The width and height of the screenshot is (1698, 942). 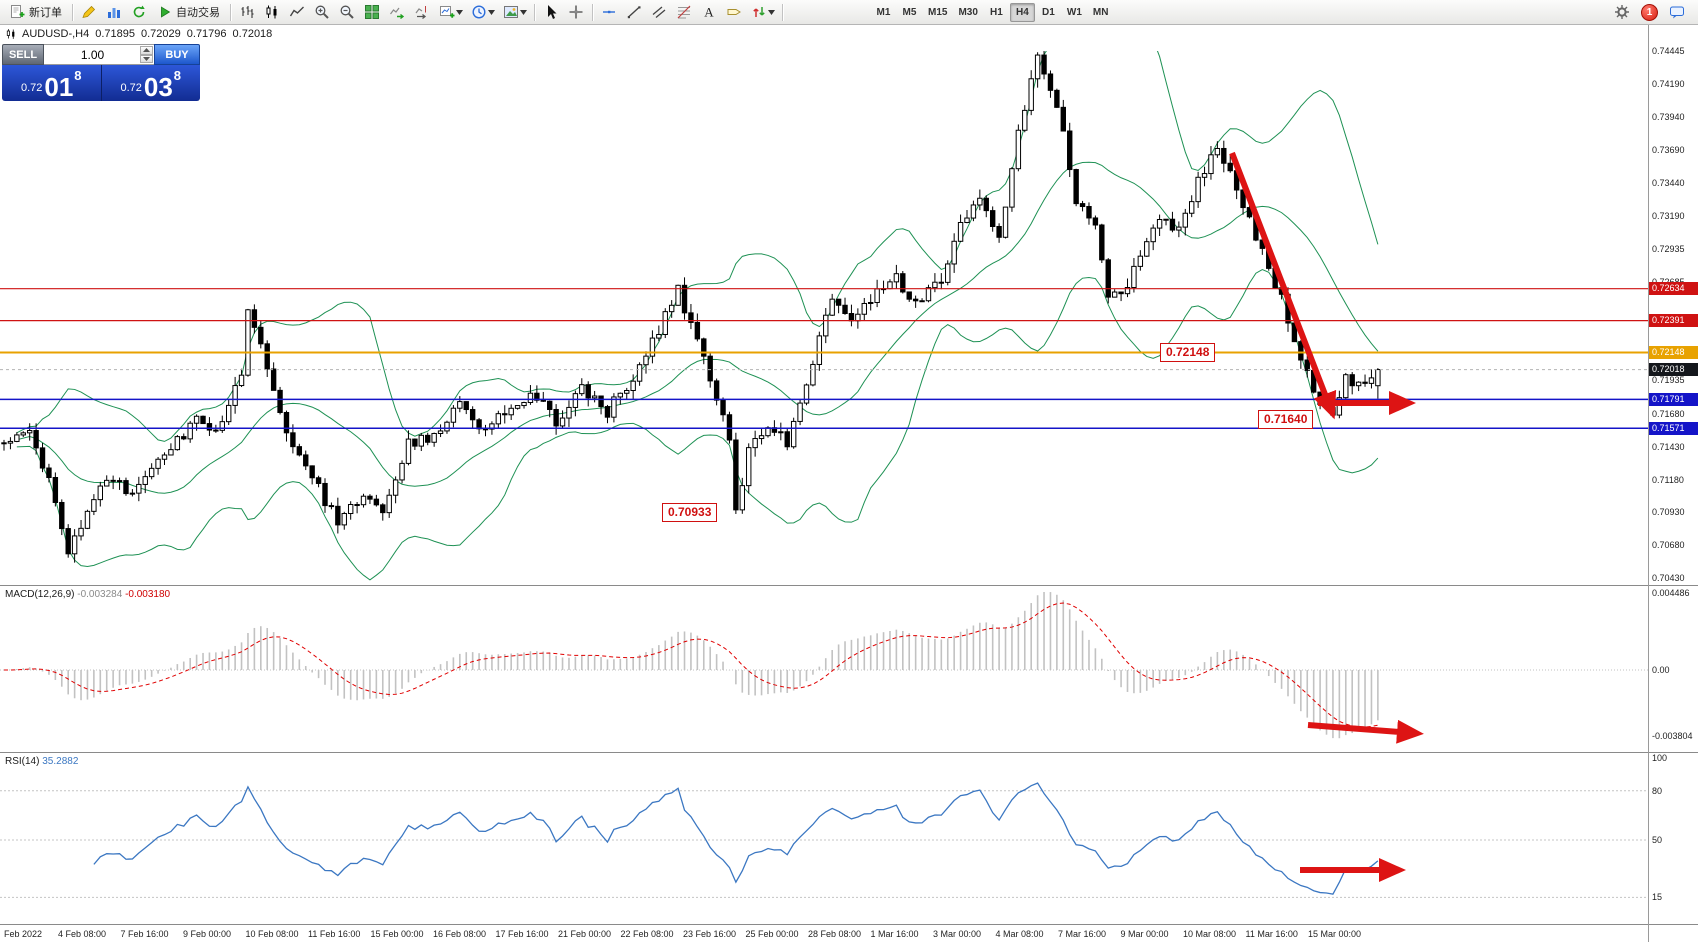 I want to click on trend-arrows, so click(x=1326, y=516).